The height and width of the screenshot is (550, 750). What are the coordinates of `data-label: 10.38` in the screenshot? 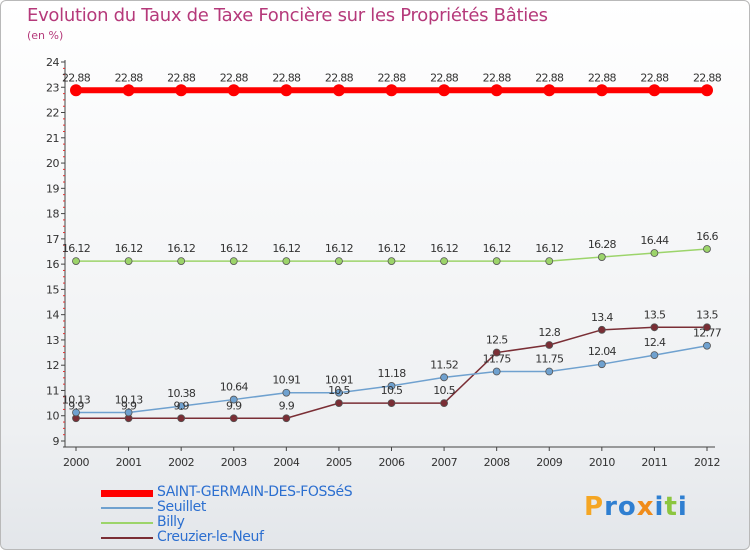 It's located at (181, 393).